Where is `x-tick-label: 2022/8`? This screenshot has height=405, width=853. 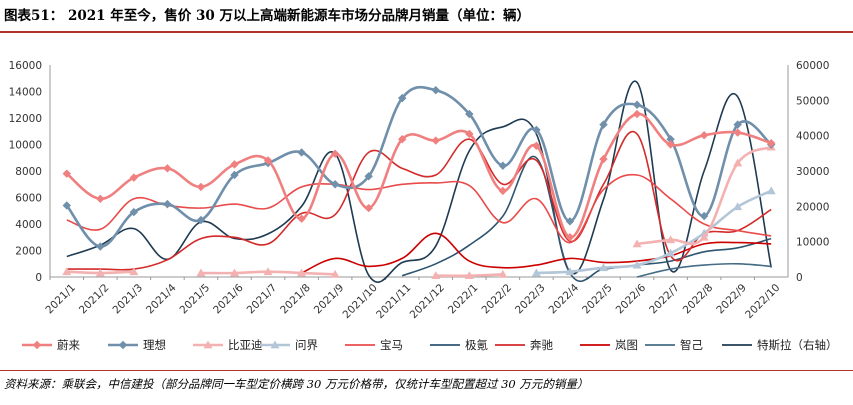 x-tick-label: 2022/8 is located at coordinates (698, 299).